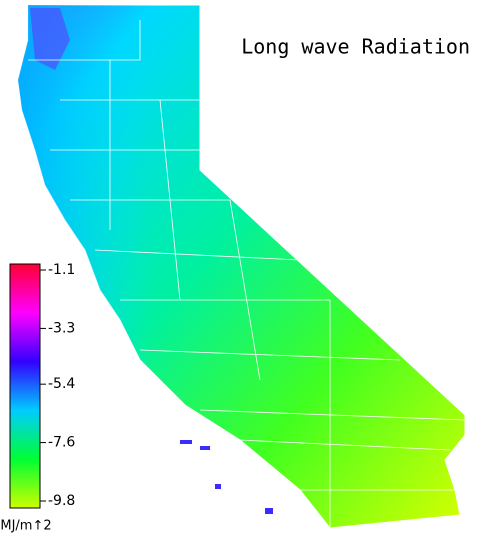  I want to click on map-title: Long wave Radiation, so click(355, 47).